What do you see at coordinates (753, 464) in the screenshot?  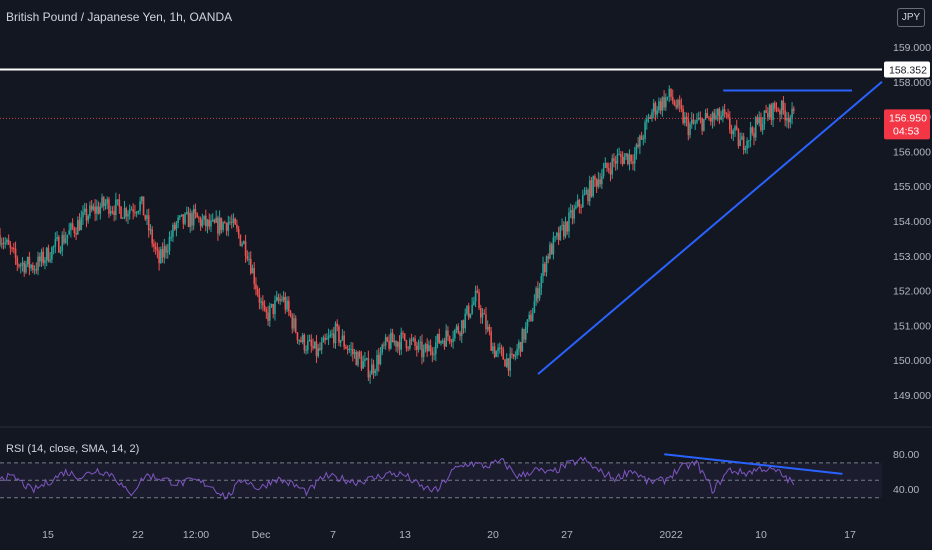 I see `rsi-trendline` at bounding box center [753, 464].